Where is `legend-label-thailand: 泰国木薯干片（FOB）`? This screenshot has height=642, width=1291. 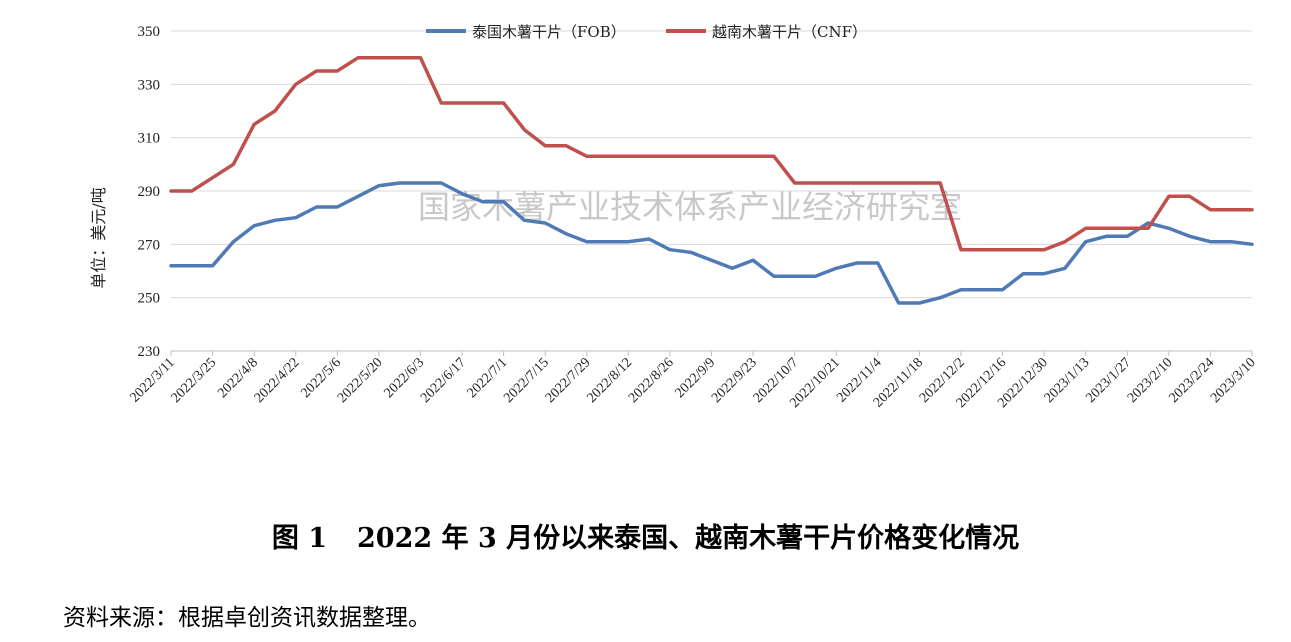 legend-label-thailand: 泰国木薯干片（FOB） is located at coordinates (549, 32).